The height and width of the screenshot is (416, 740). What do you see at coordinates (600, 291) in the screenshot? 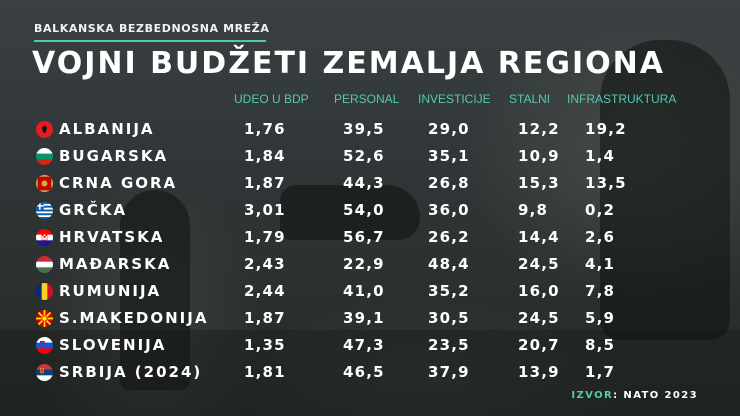
I see `table-cell: 7,8` at bounding box center [600, 291].